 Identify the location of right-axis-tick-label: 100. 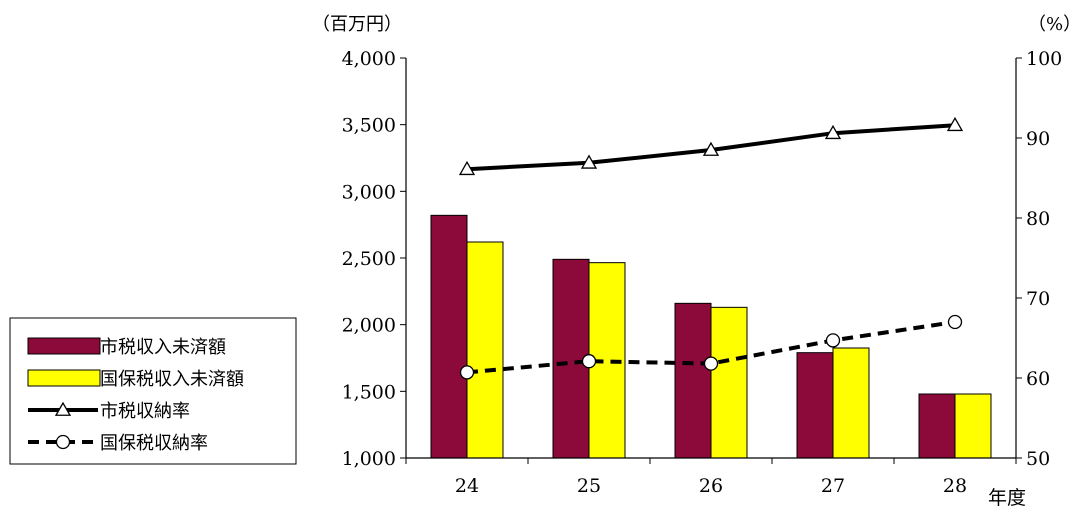
(1044, 59).